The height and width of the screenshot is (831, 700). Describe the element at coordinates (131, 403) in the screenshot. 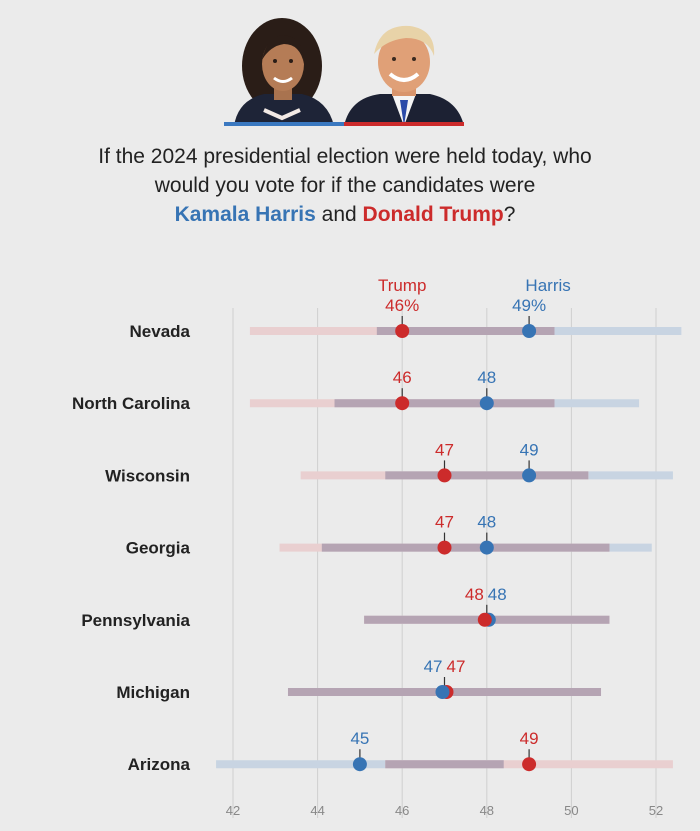

I see `state-label: North Carolina` at that location.